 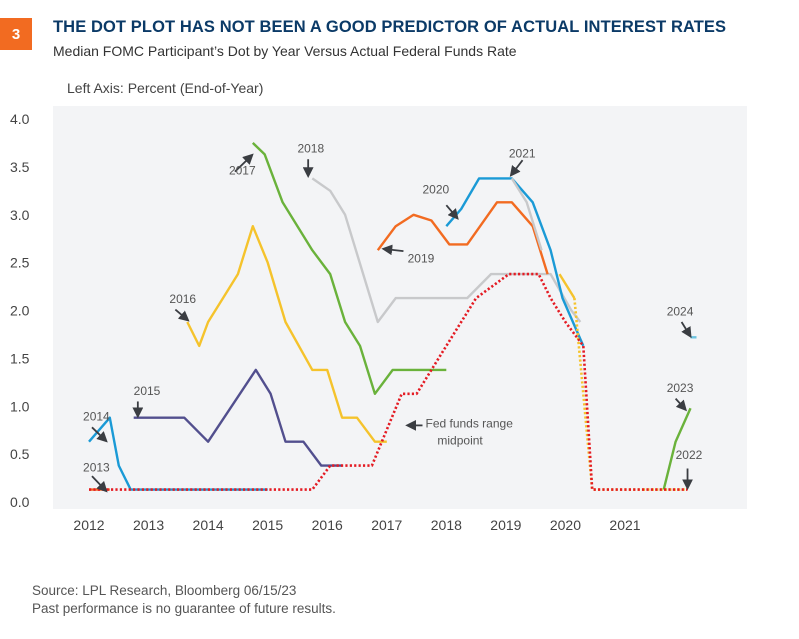 I want to click on series-line-2015, so click(x=238, y=417).